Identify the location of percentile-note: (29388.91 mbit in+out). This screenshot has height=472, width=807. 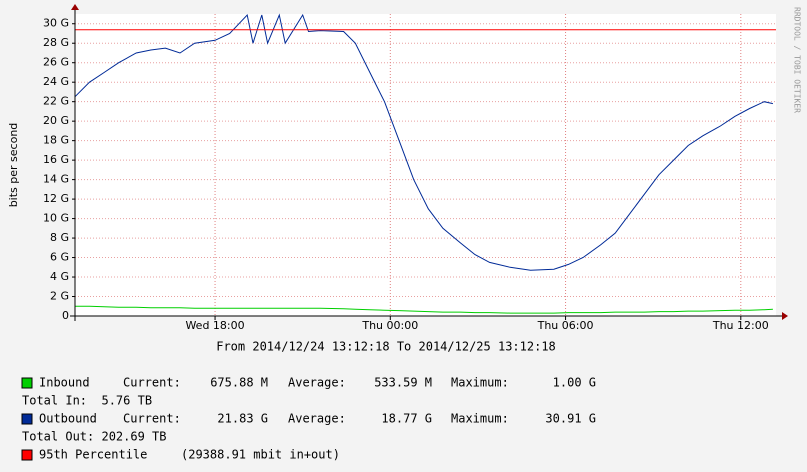
(260, 455).